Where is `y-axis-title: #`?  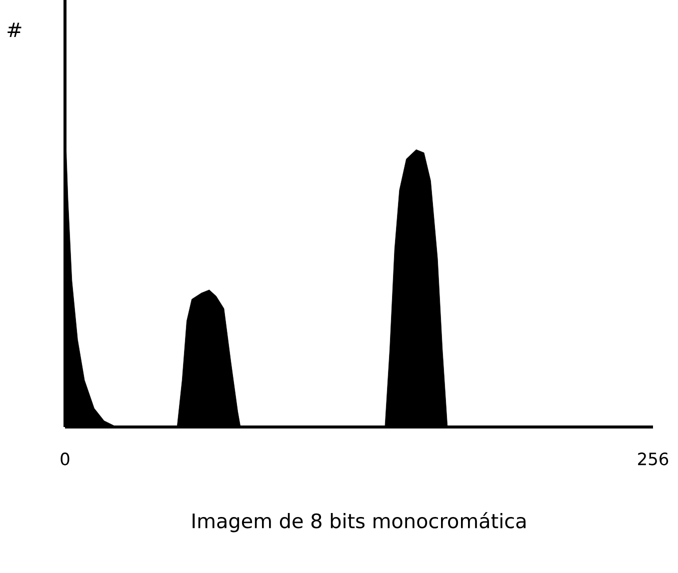
y-axis-title: # is located at coordinates (15, 30).